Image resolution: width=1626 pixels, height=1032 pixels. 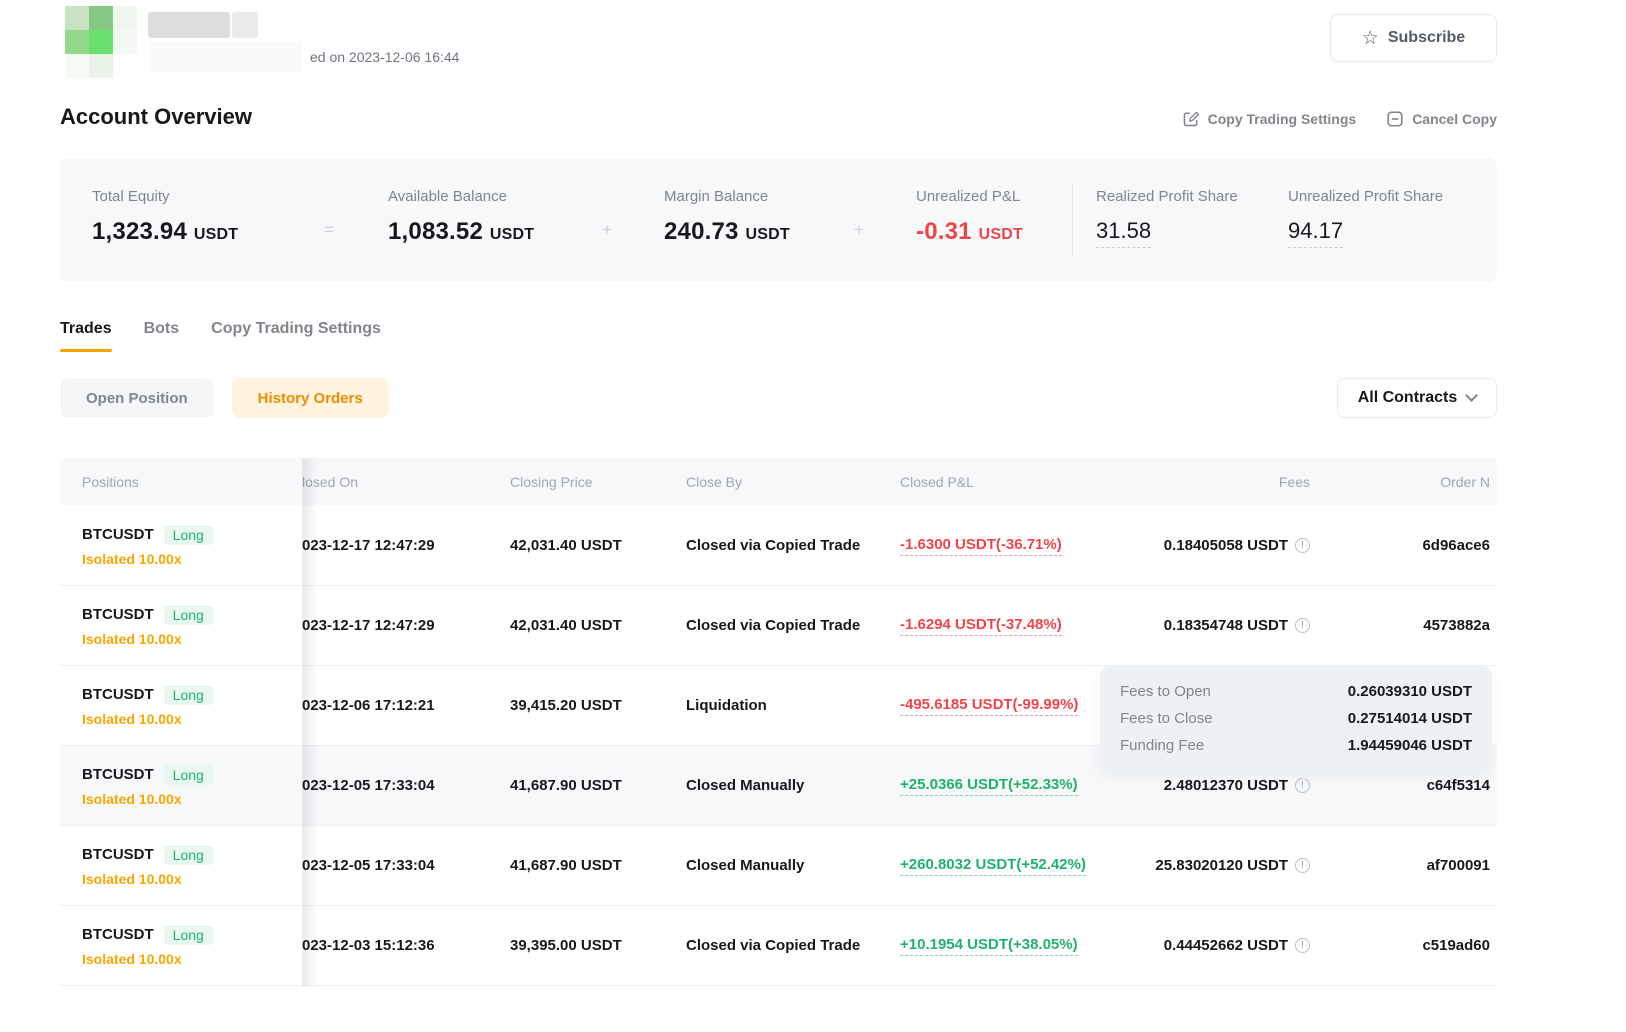 What do you see at coordinates (1458, 865) in the screenshot?
I see `order-no: af700091` at bounding box center [1458, 865].